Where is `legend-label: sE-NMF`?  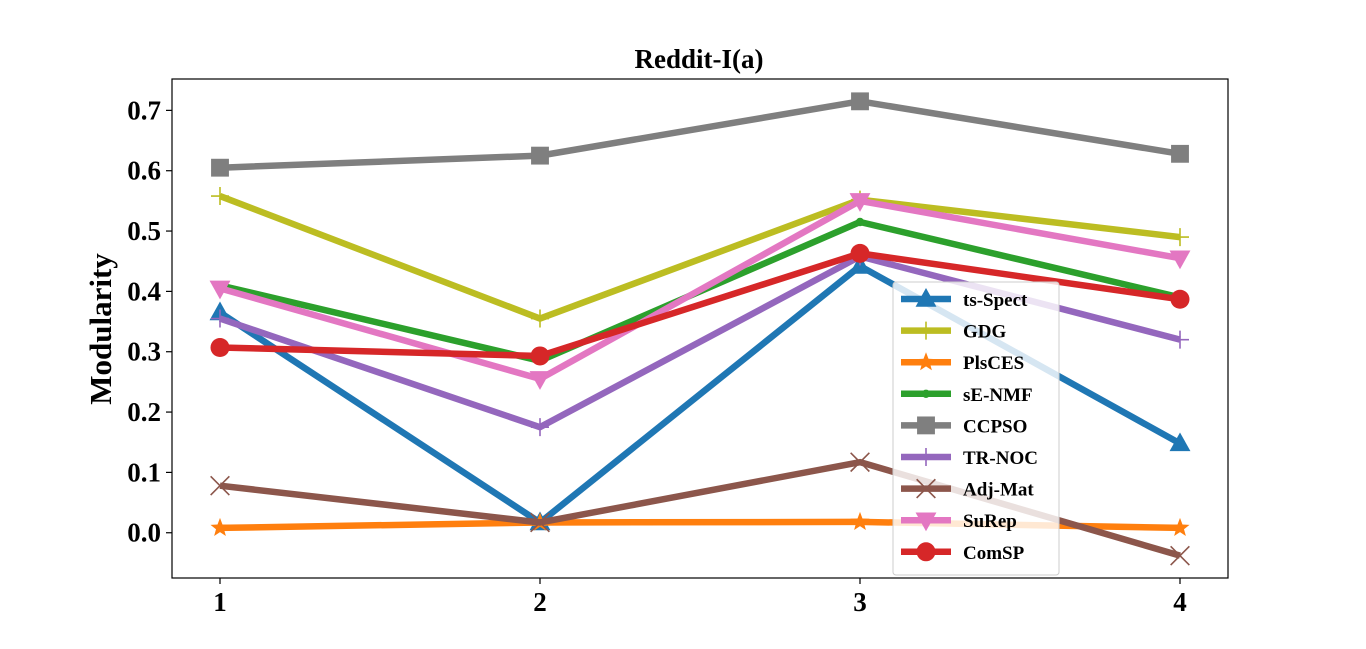 legend-label: sE-NMF is located at coordinates (998, 395).